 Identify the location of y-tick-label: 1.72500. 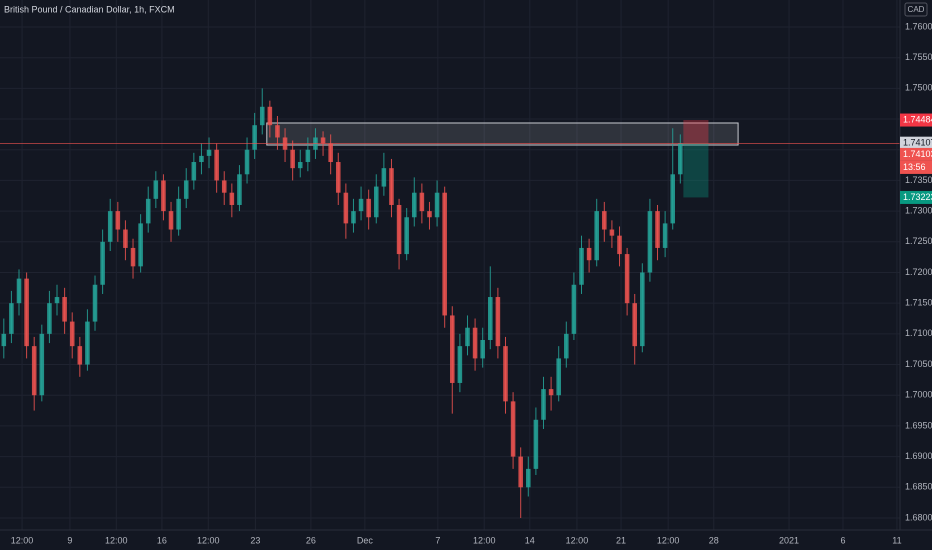
(918, 241).